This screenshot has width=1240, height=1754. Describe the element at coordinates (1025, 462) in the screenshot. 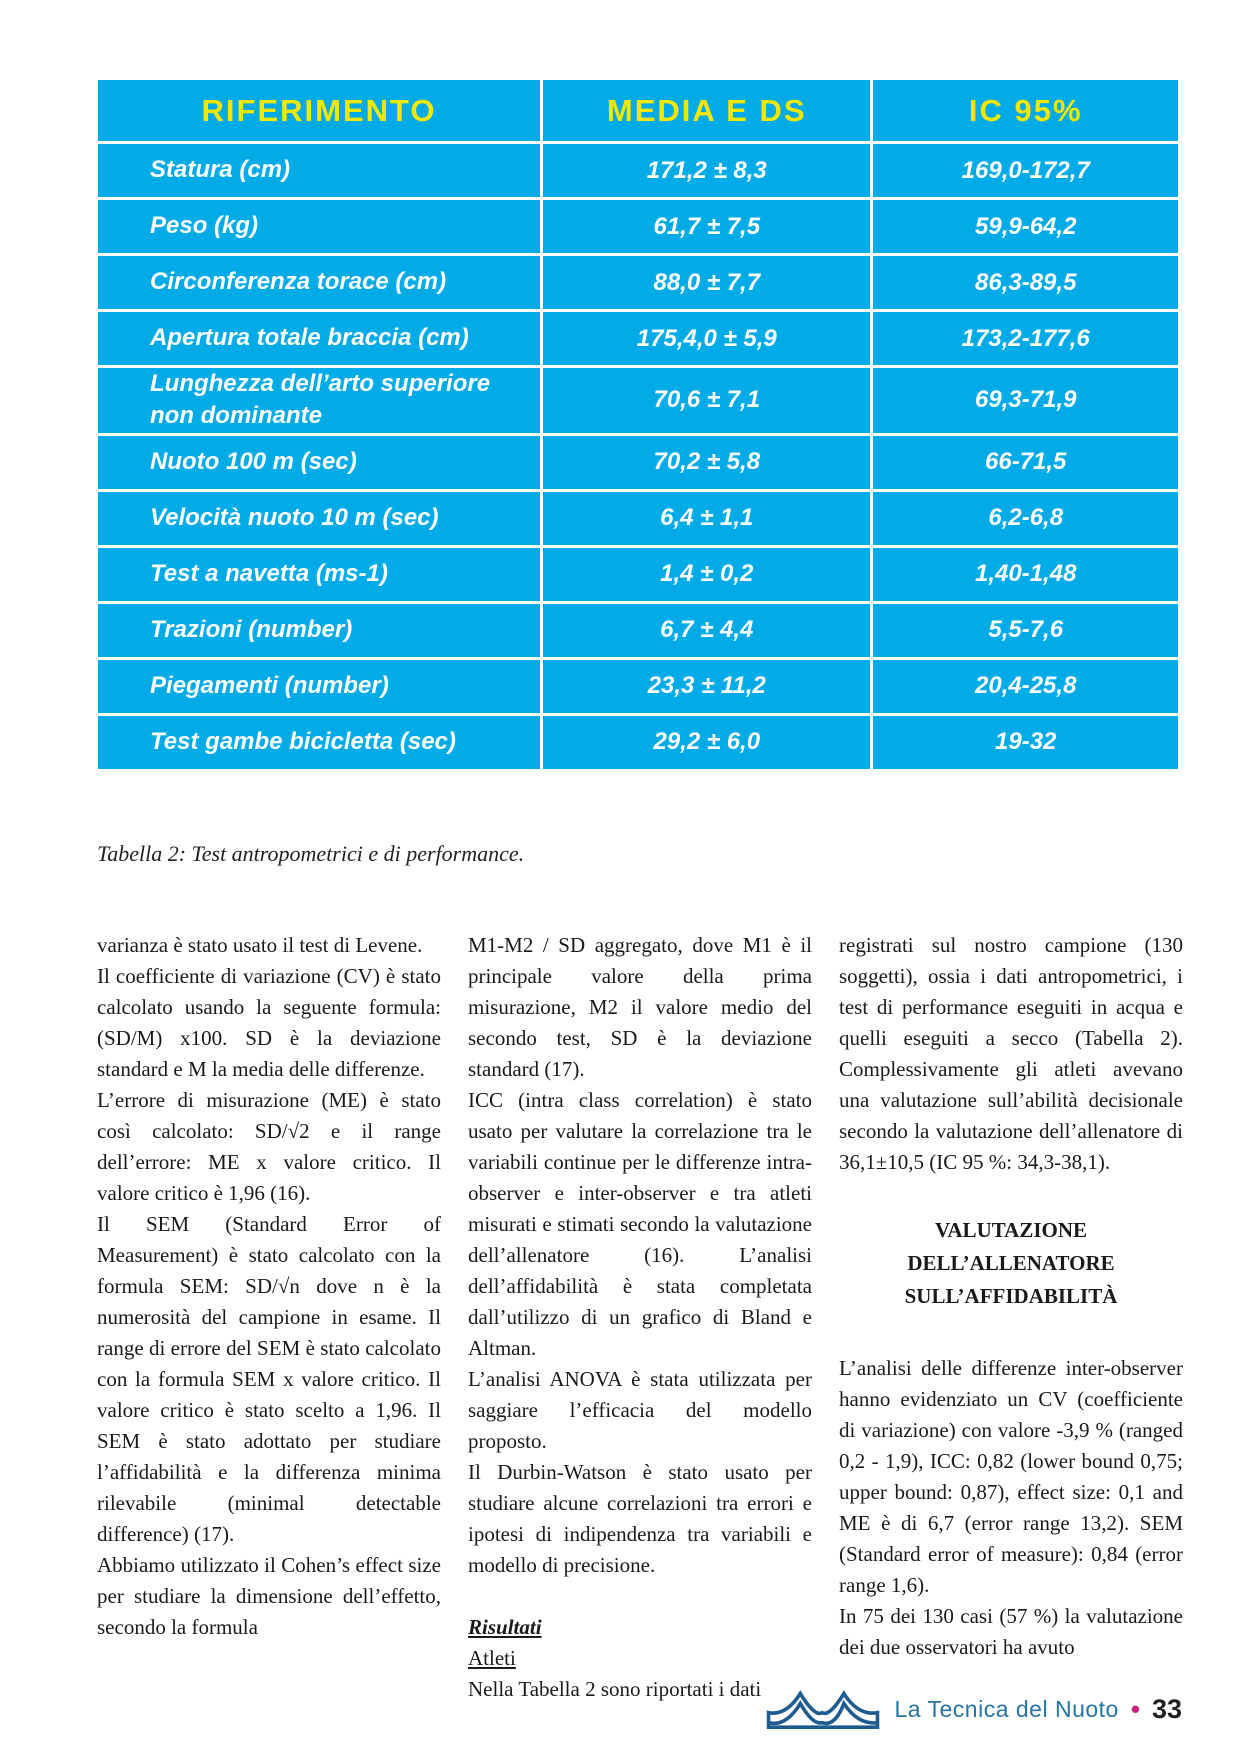

I see `row-ic: 66-71,5` at that location.